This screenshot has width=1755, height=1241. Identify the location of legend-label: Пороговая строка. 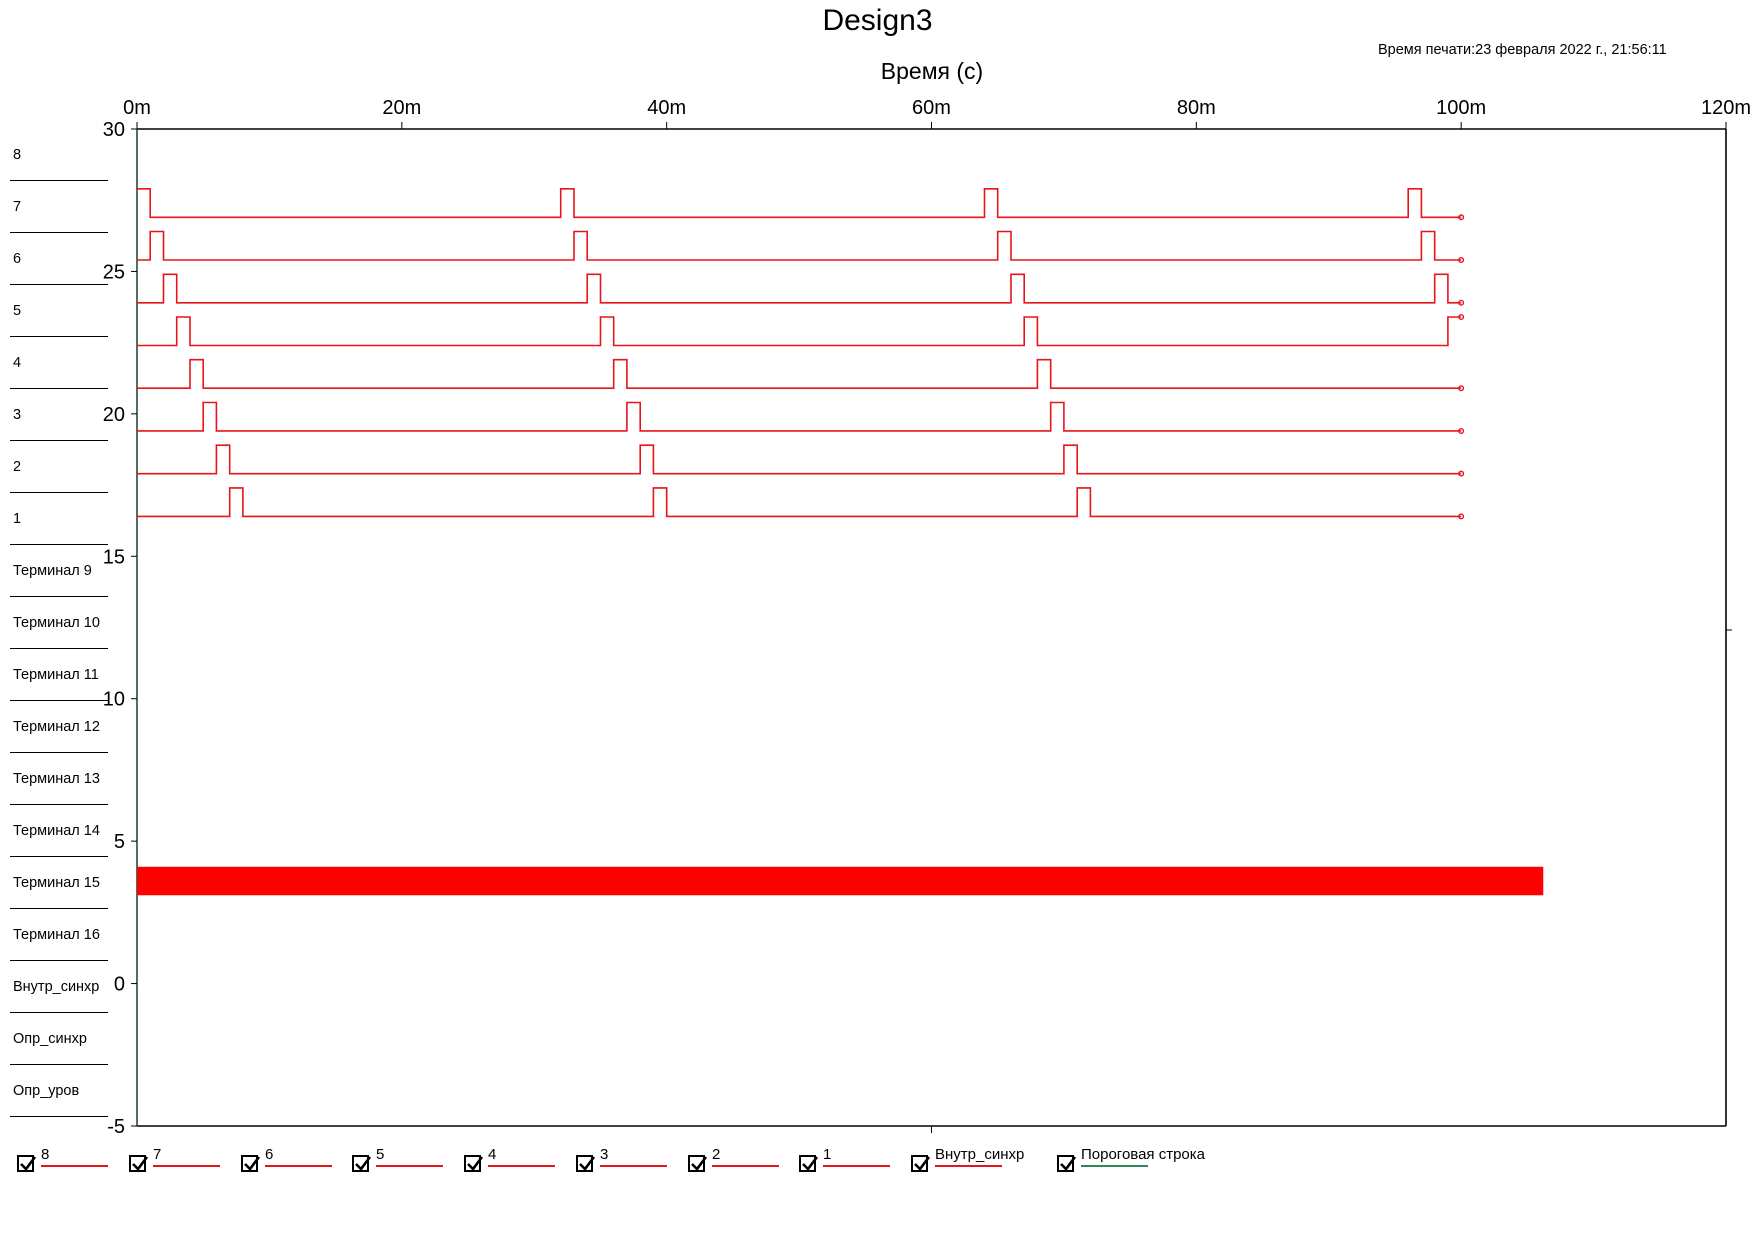
(1143, 1154).